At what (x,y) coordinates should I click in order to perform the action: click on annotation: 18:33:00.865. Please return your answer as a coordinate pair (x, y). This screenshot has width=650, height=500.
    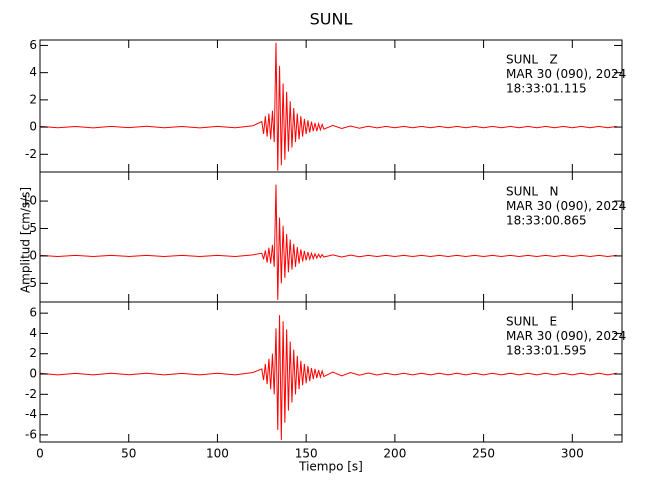
    Looking at the image, I should click on (546, 221).